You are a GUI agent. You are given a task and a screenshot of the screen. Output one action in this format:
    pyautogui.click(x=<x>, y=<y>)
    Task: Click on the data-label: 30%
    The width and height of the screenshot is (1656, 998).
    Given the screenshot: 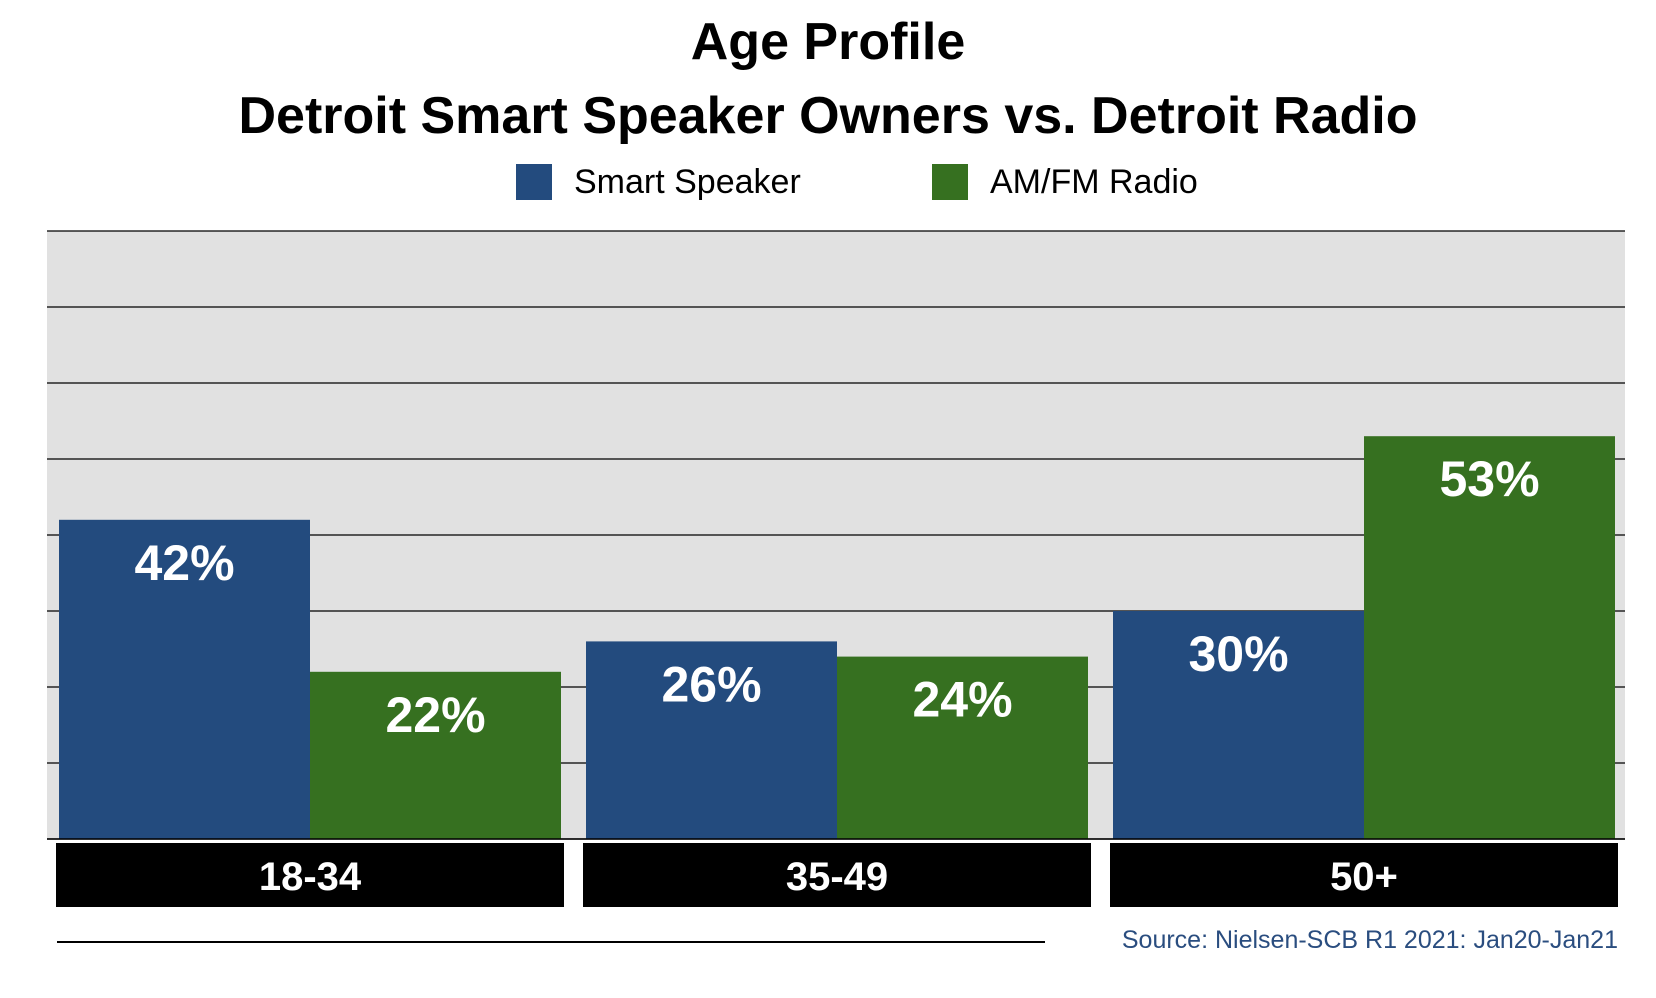 What is the action you would take?
    pyautogui.click(x=1238, y=654)
    